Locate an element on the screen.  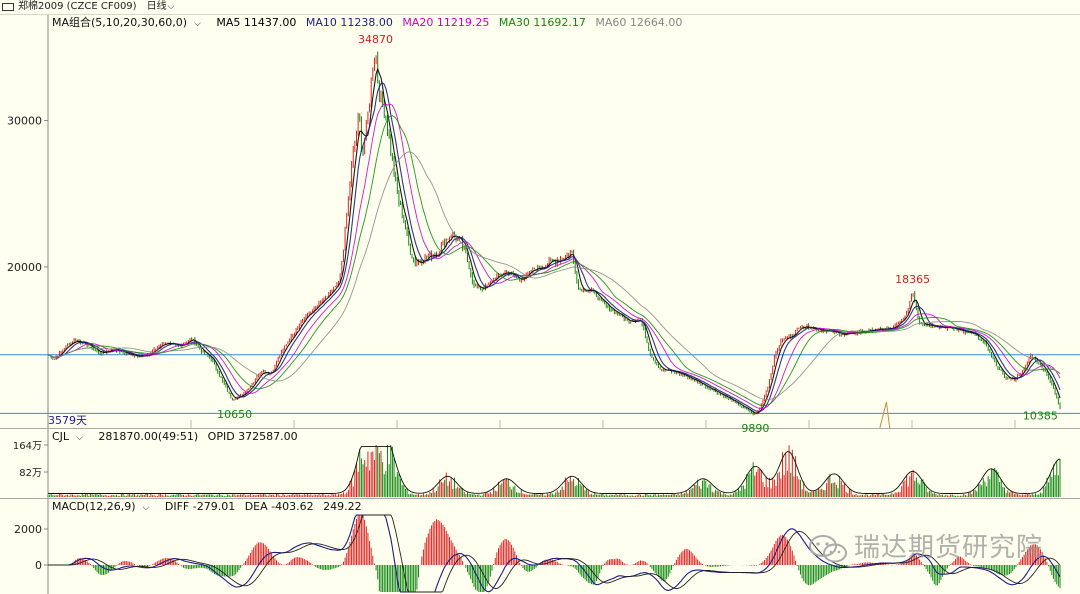
last-low-label: 10385 is located at coordinates (1040, 416).